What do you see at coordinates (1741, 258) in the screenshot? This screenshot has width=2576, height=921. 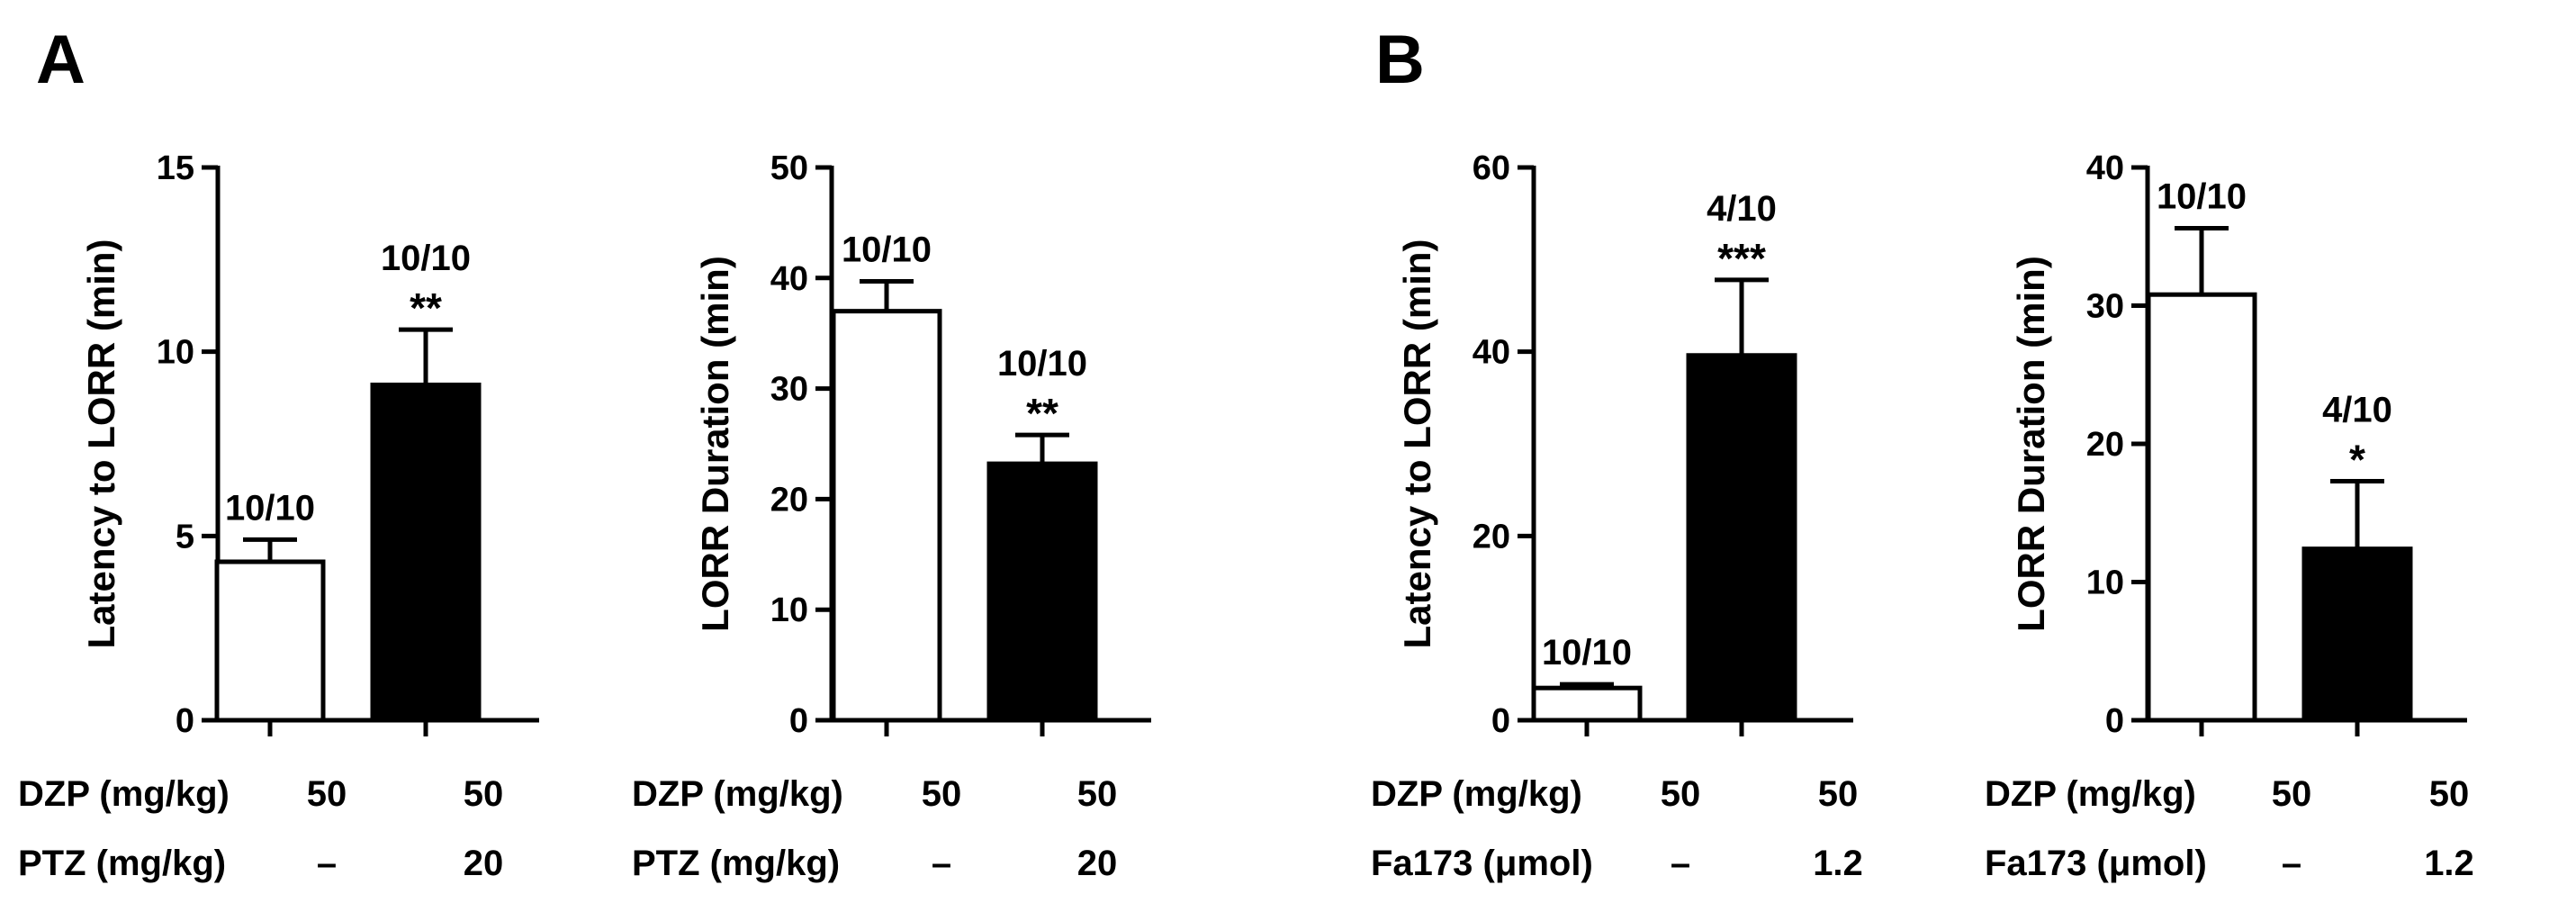 I see `significance-marker: ***` at bounding box center [1741, 258].